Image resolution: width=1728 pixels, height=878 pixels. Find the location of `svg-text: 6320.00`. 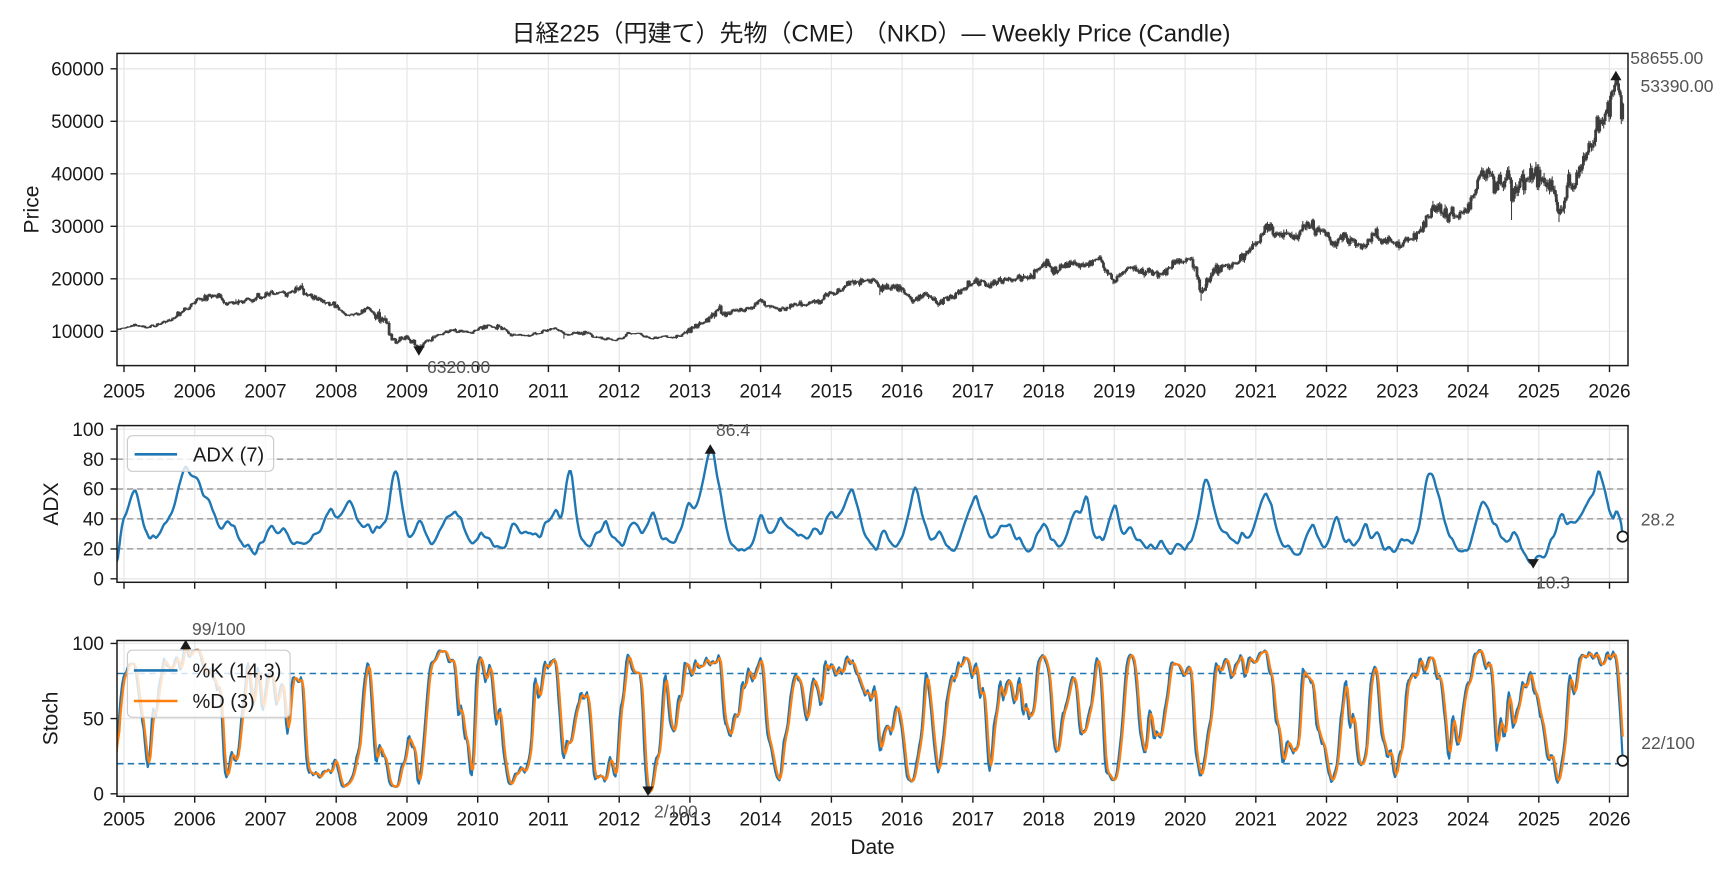

svg-text: 6320.00 is located at coordinates (459, 367).